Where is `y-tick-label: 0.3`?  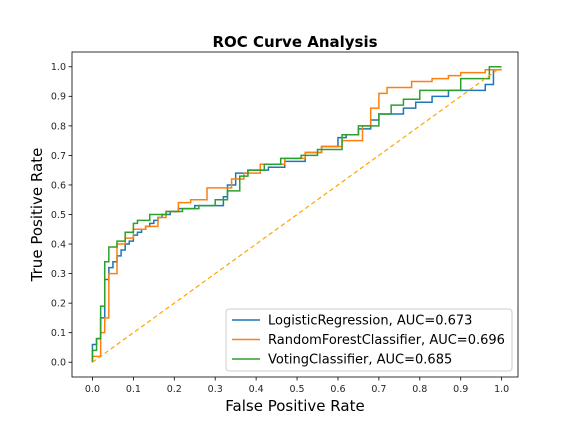 y-tick-label: 0.3 is located at coordinates (58, 274).